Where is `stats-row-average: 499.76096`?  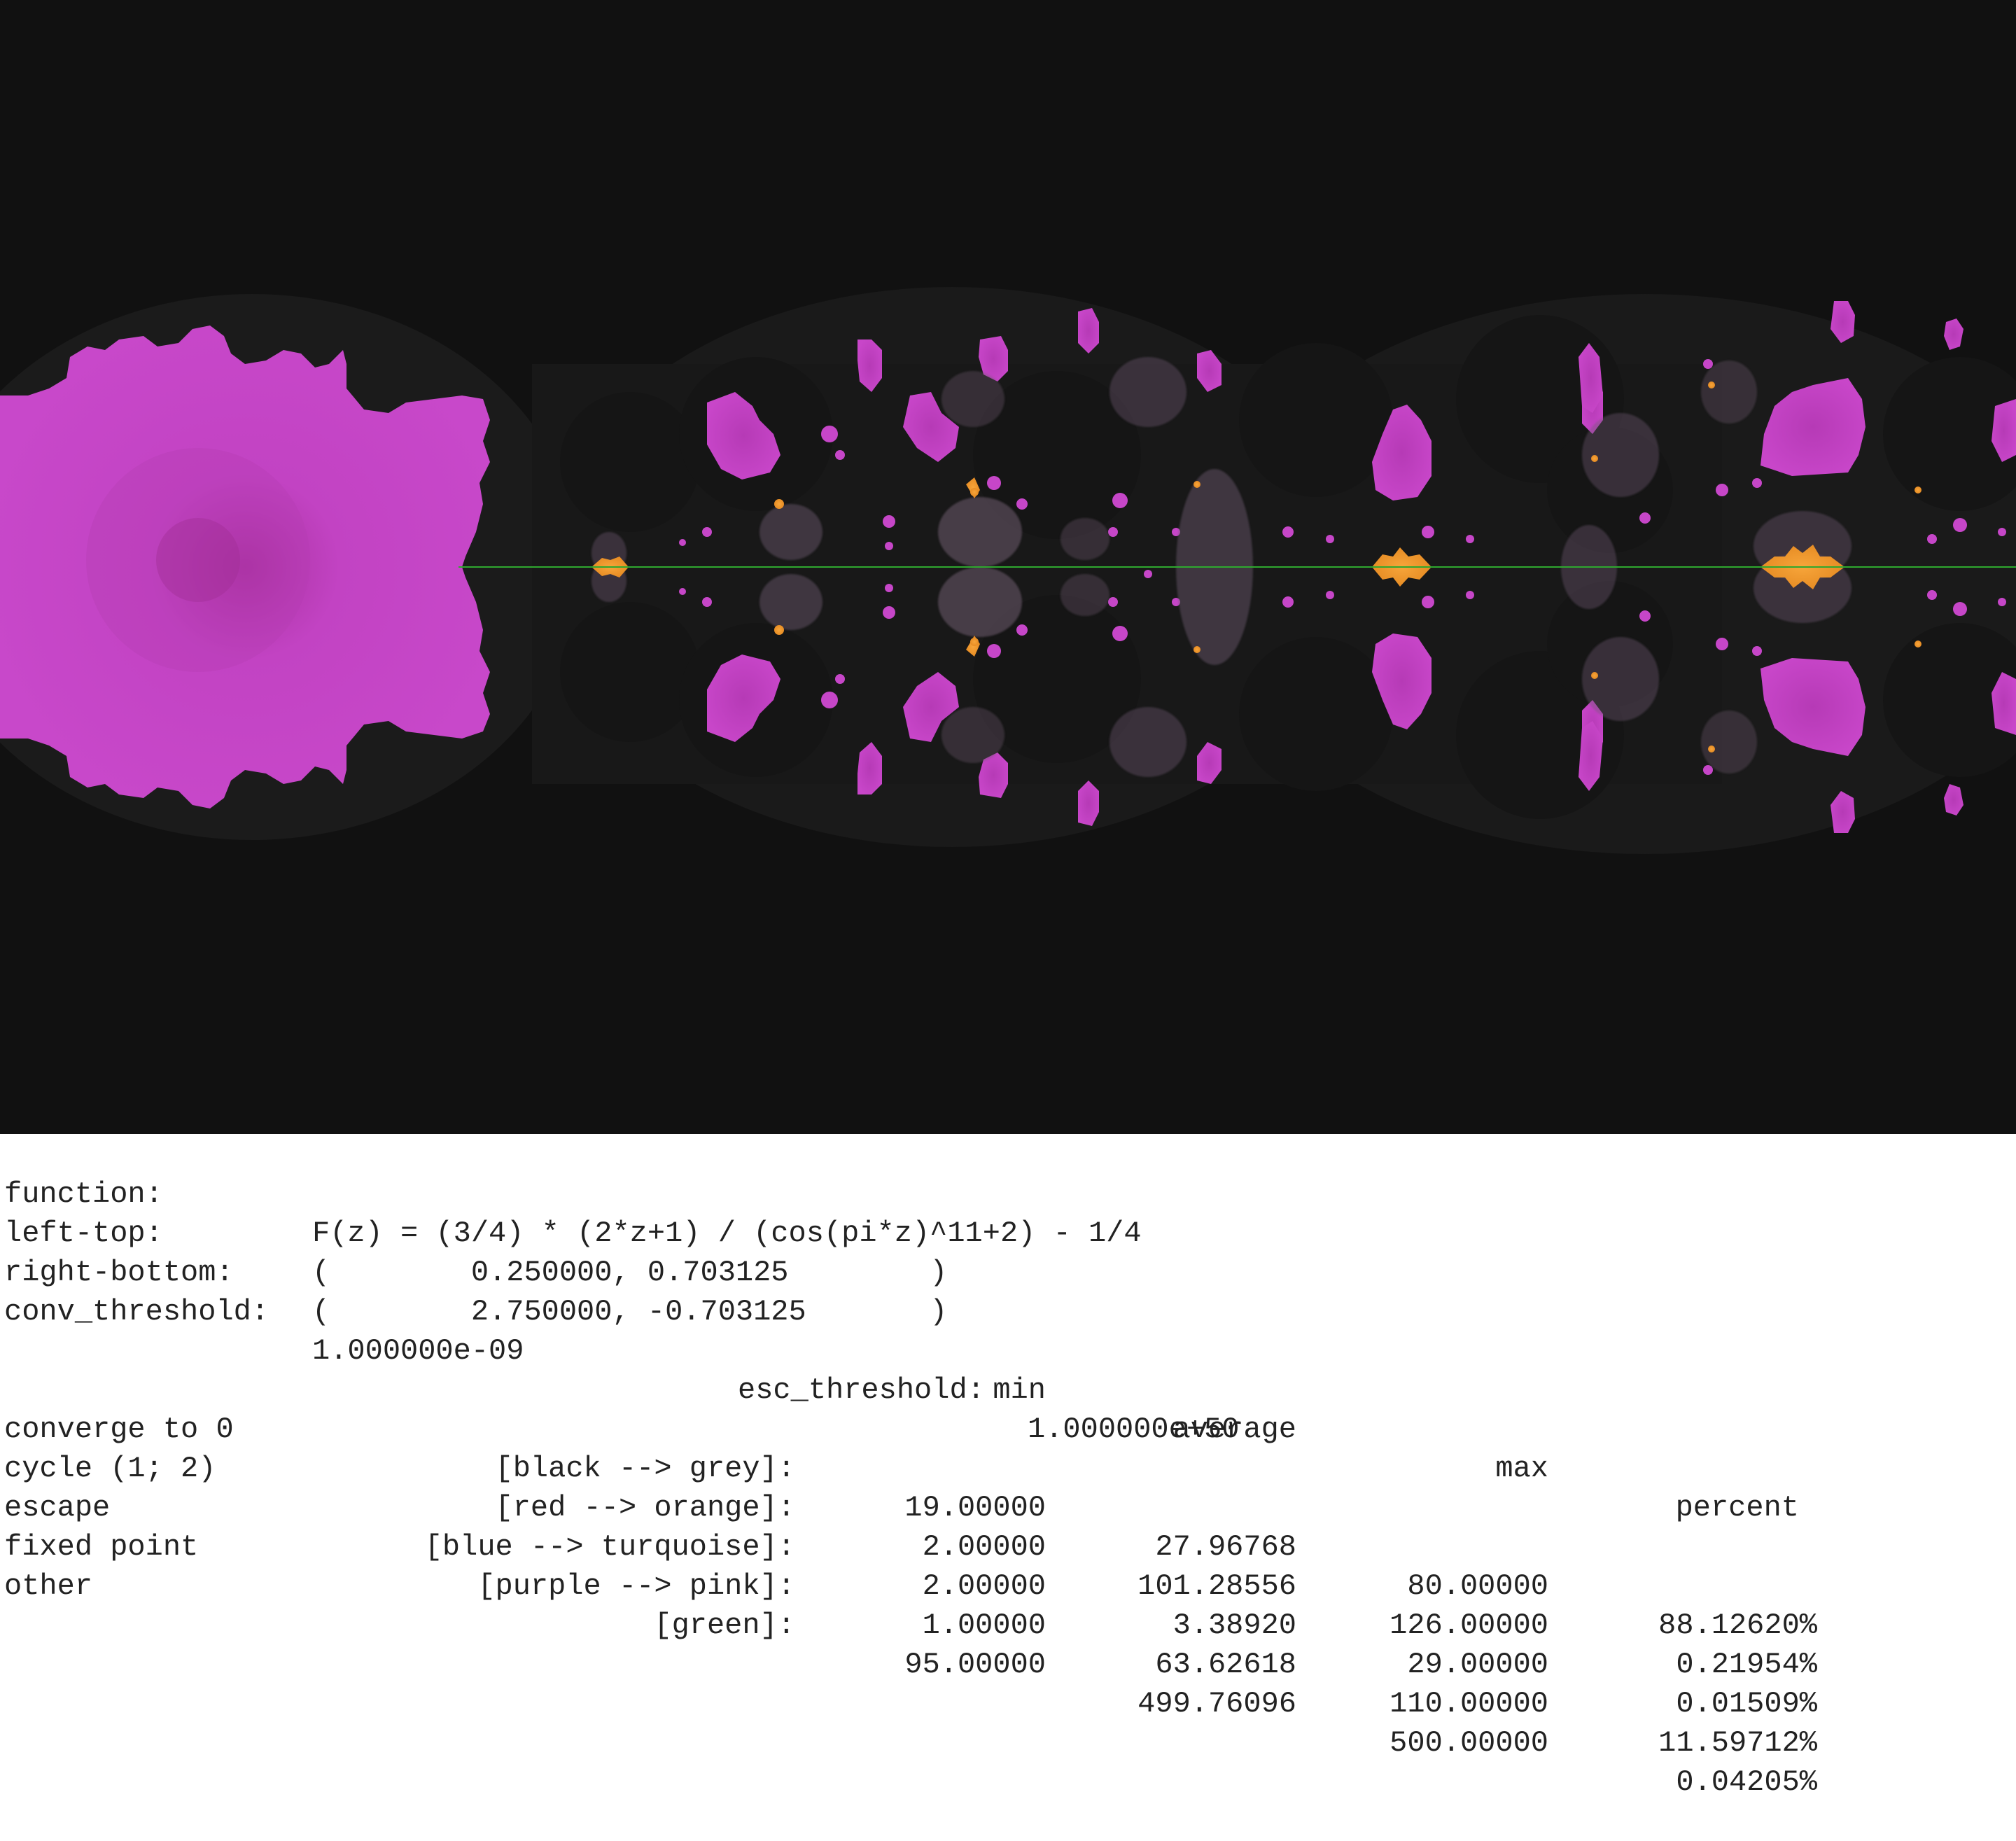
stats-row-average: 499.76096 is located at coordinates (1217, 1704).